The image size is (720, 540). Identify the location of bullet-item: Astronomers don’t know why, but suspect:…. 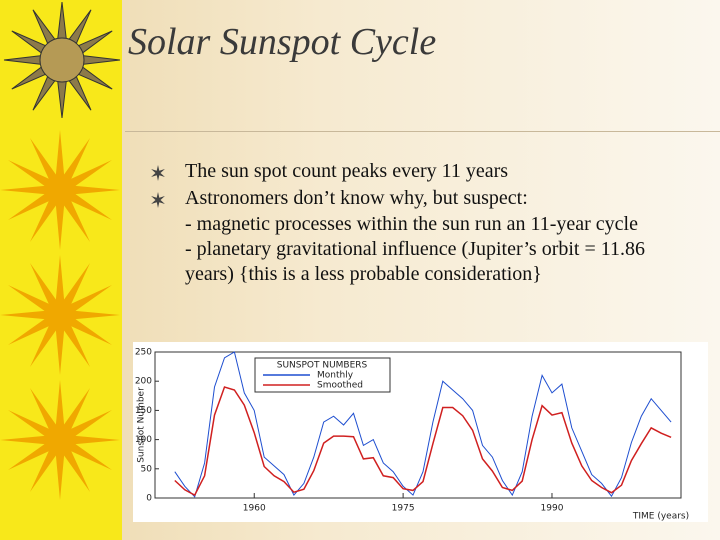
(420, 236).